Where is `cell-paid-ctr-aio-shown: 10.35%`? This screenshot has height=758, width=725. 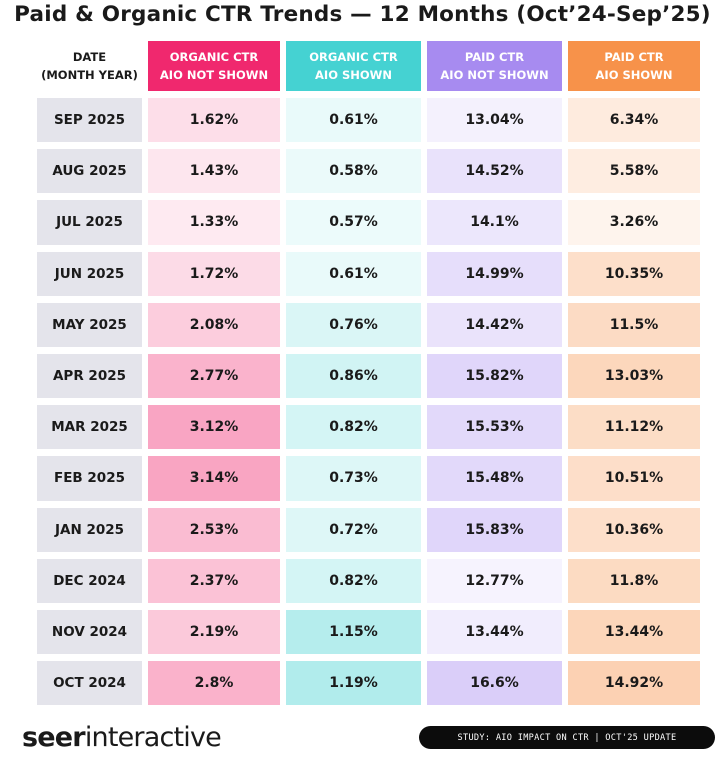 cell-paid-ctr-aio-shown: 10.35% is located at coordinates (634, 273).